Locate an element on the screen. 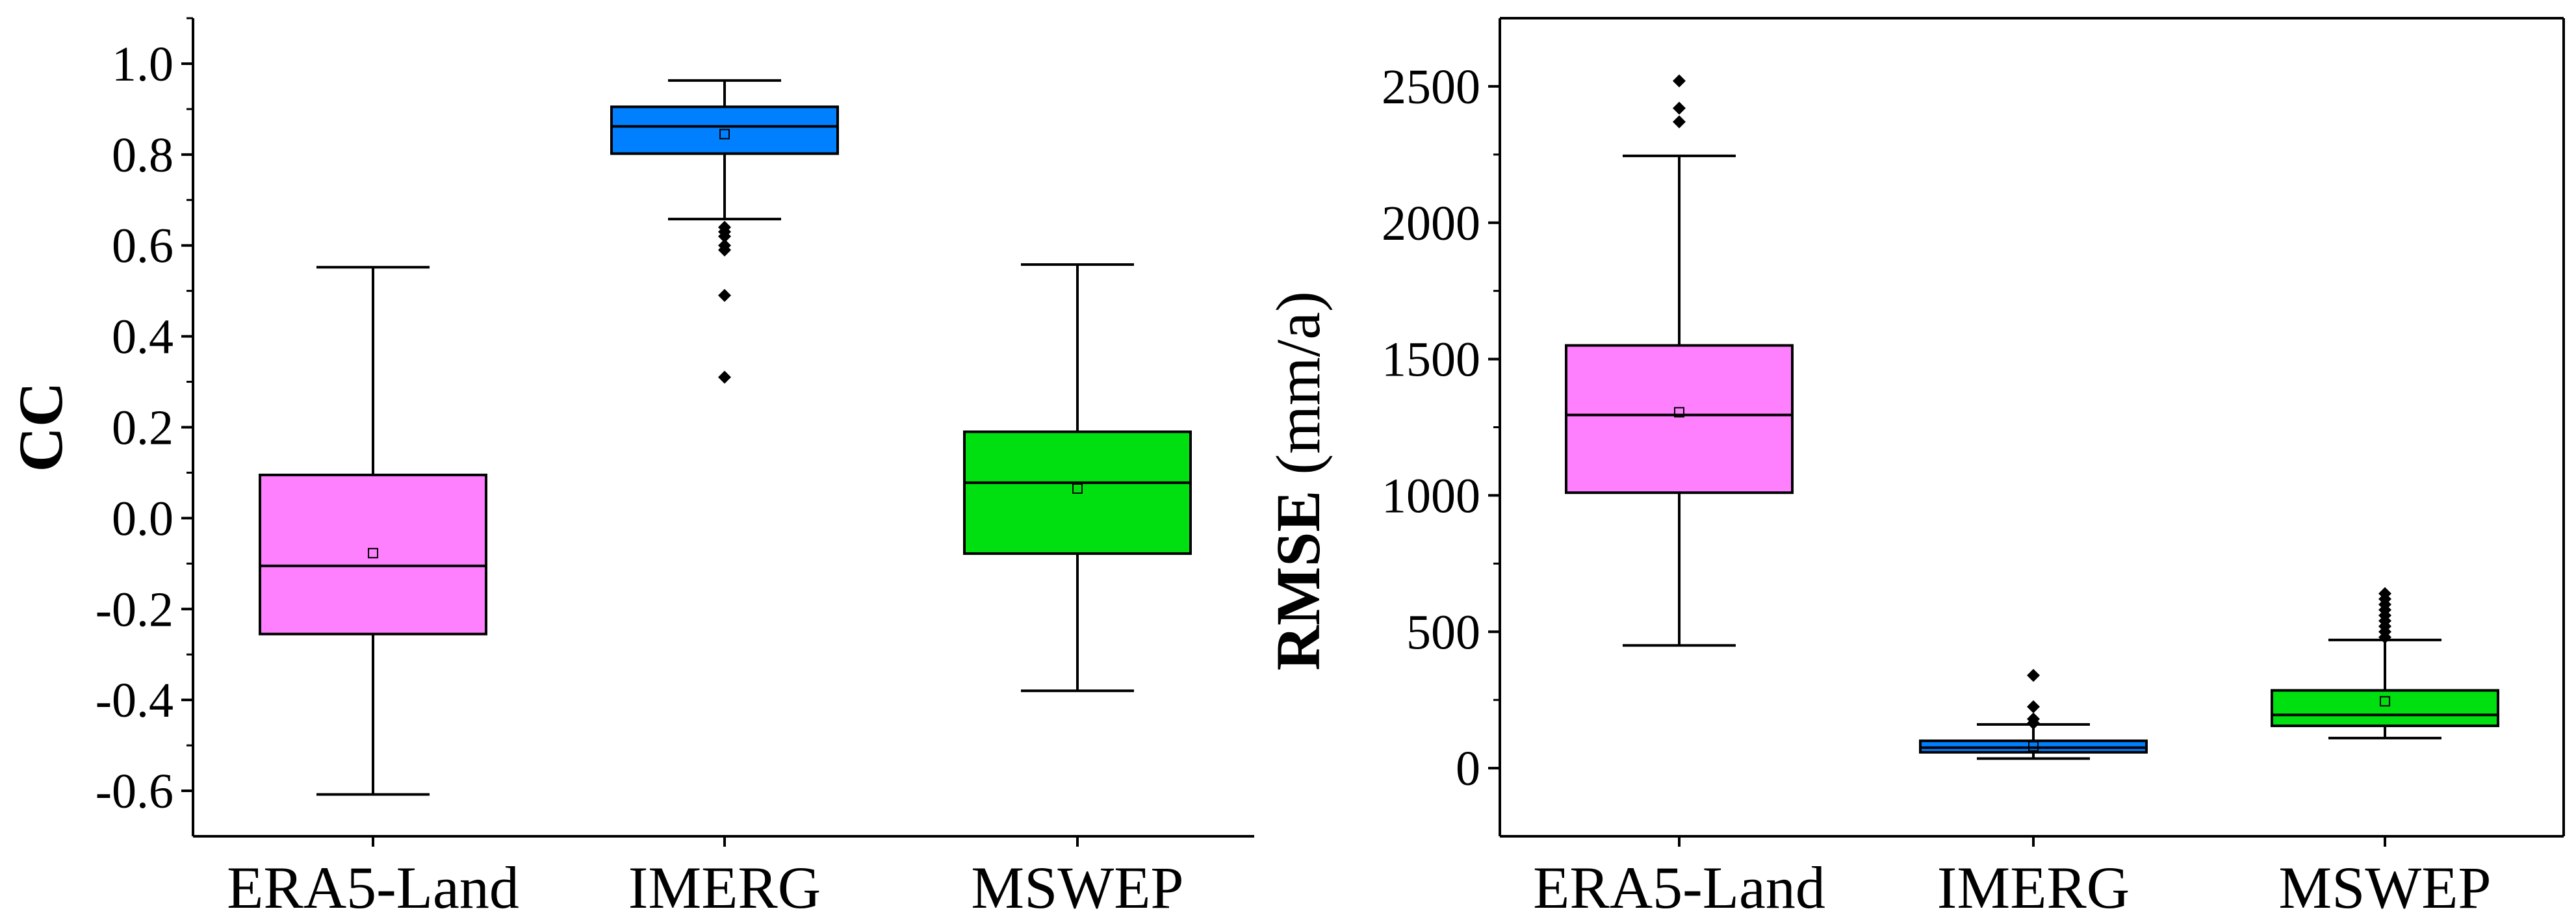 The width and height of the screenshot is (2576, 924). y-tick-label: -0.4 is located at coordinates (135, 700).